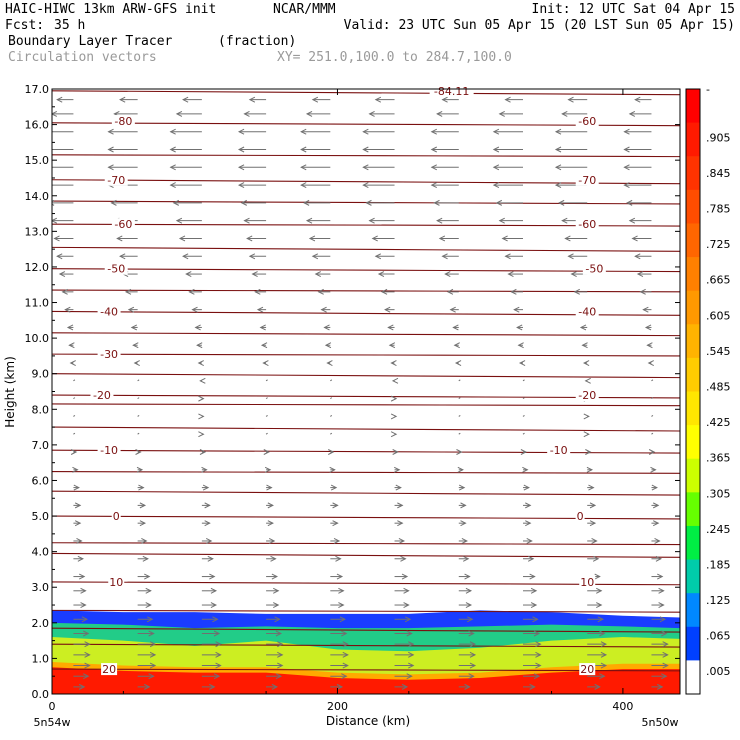  Describe the element at coordinates (109, 669) in the screenshot. I see `contour-label: 20` at that location.